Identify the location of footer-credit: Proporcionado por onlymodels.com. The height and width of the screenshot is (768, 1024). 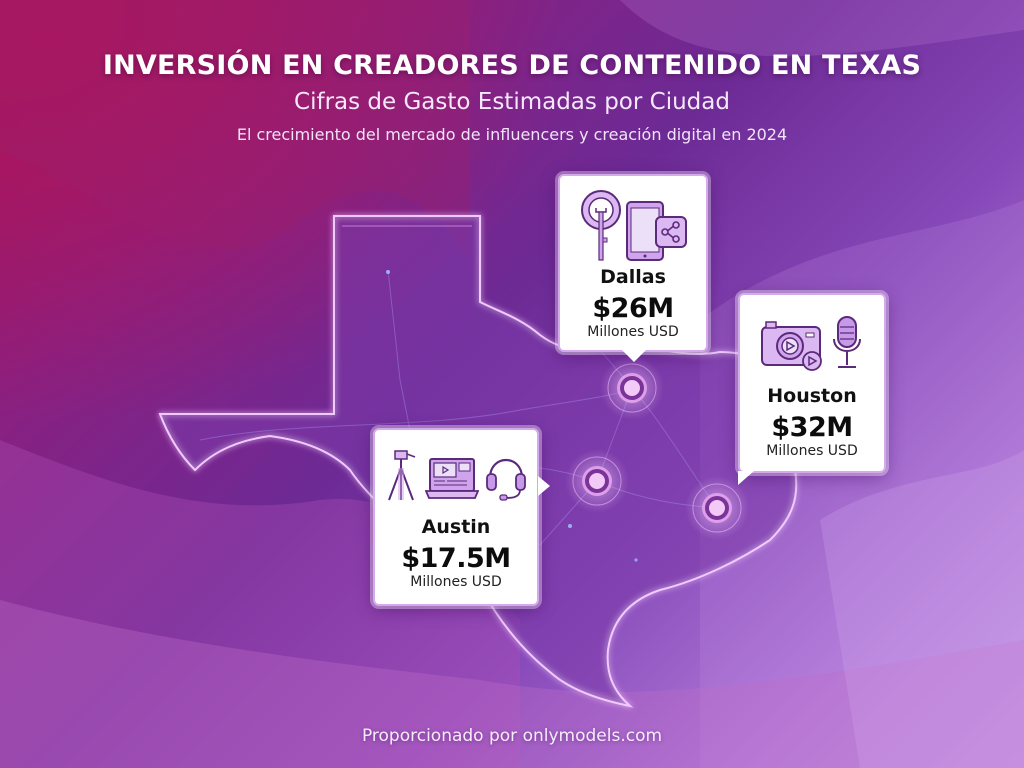
(512, 736).